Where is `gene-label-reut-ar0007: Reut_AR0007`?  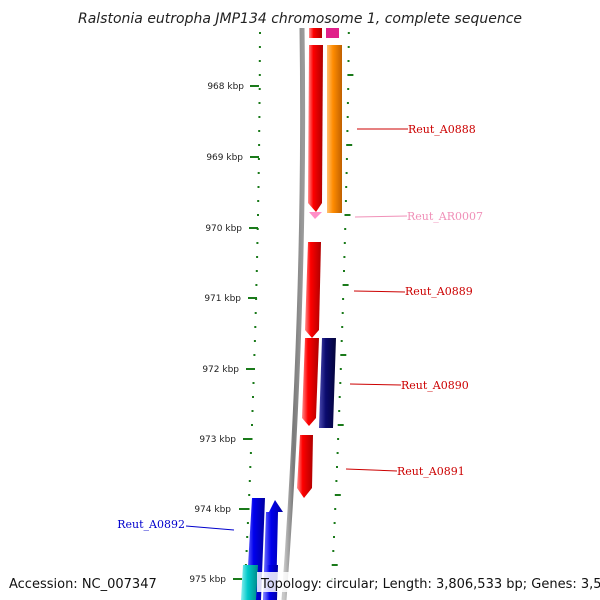 gene-label-reut-ar0007: Reut_AR0007 is located at coordinates (418, 216).